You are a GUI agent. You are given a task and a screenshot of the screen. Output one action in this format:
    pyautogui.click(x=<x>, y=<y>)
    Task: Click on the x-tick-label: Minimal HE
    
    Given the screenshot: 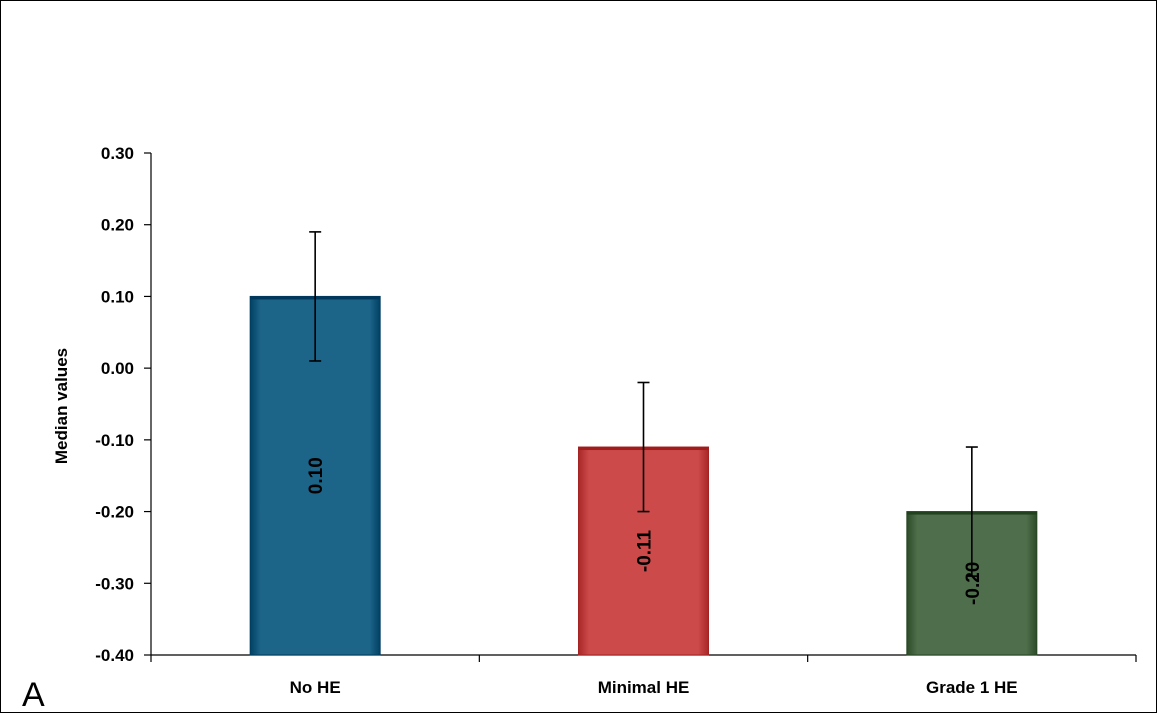 What is the action you would take?
    pyautogui.click(x=644, y=687)
    